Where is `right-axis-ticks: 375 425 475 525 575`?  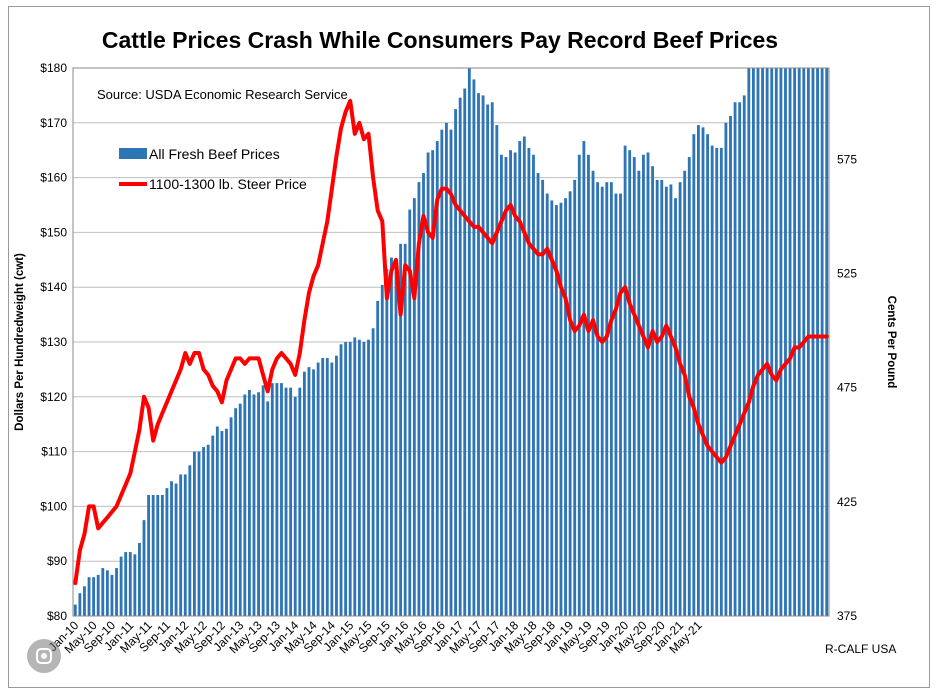
right-axis-ticks: 375 425 475 525 575 is located at coordinates (847, 387).